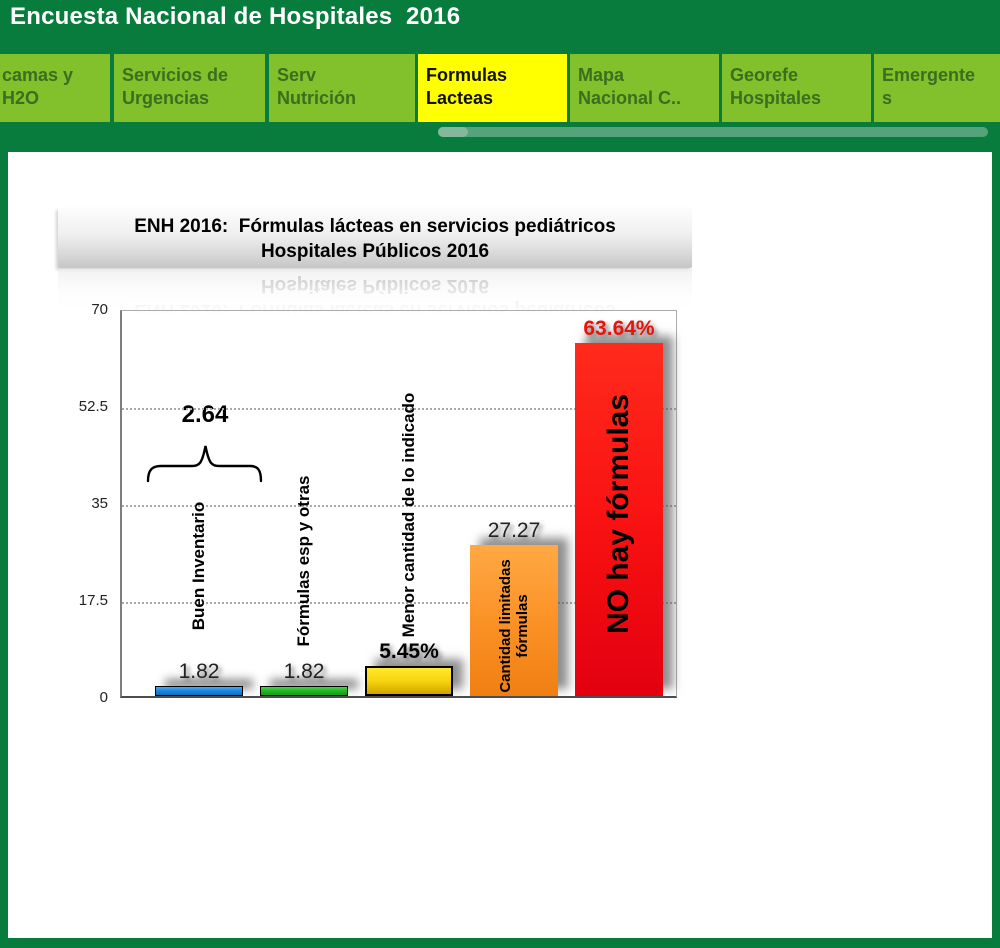 This screenshot has width=1000, height=948. I want to click on y-axis-tick-label: 52.5, so click(93, 406).